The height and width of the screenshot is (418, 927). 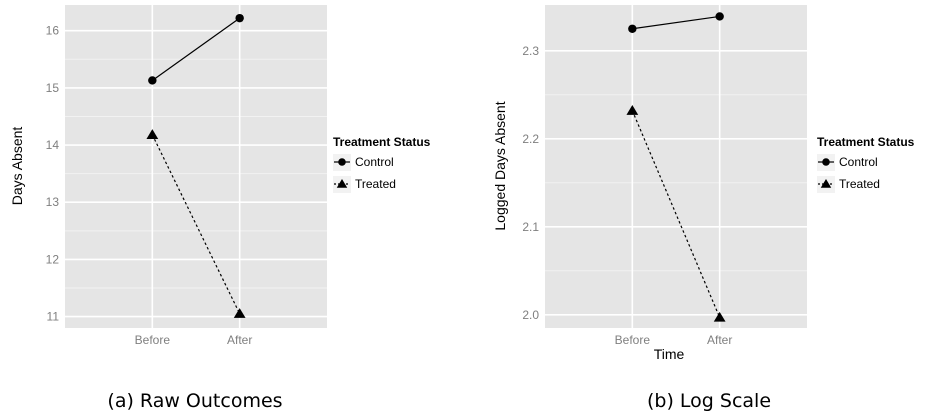 What do you see at coordinates (500, 165) in the screenshot?
I see `y-axis-label: Logged Days Absent` at bounding box center [500, 165].